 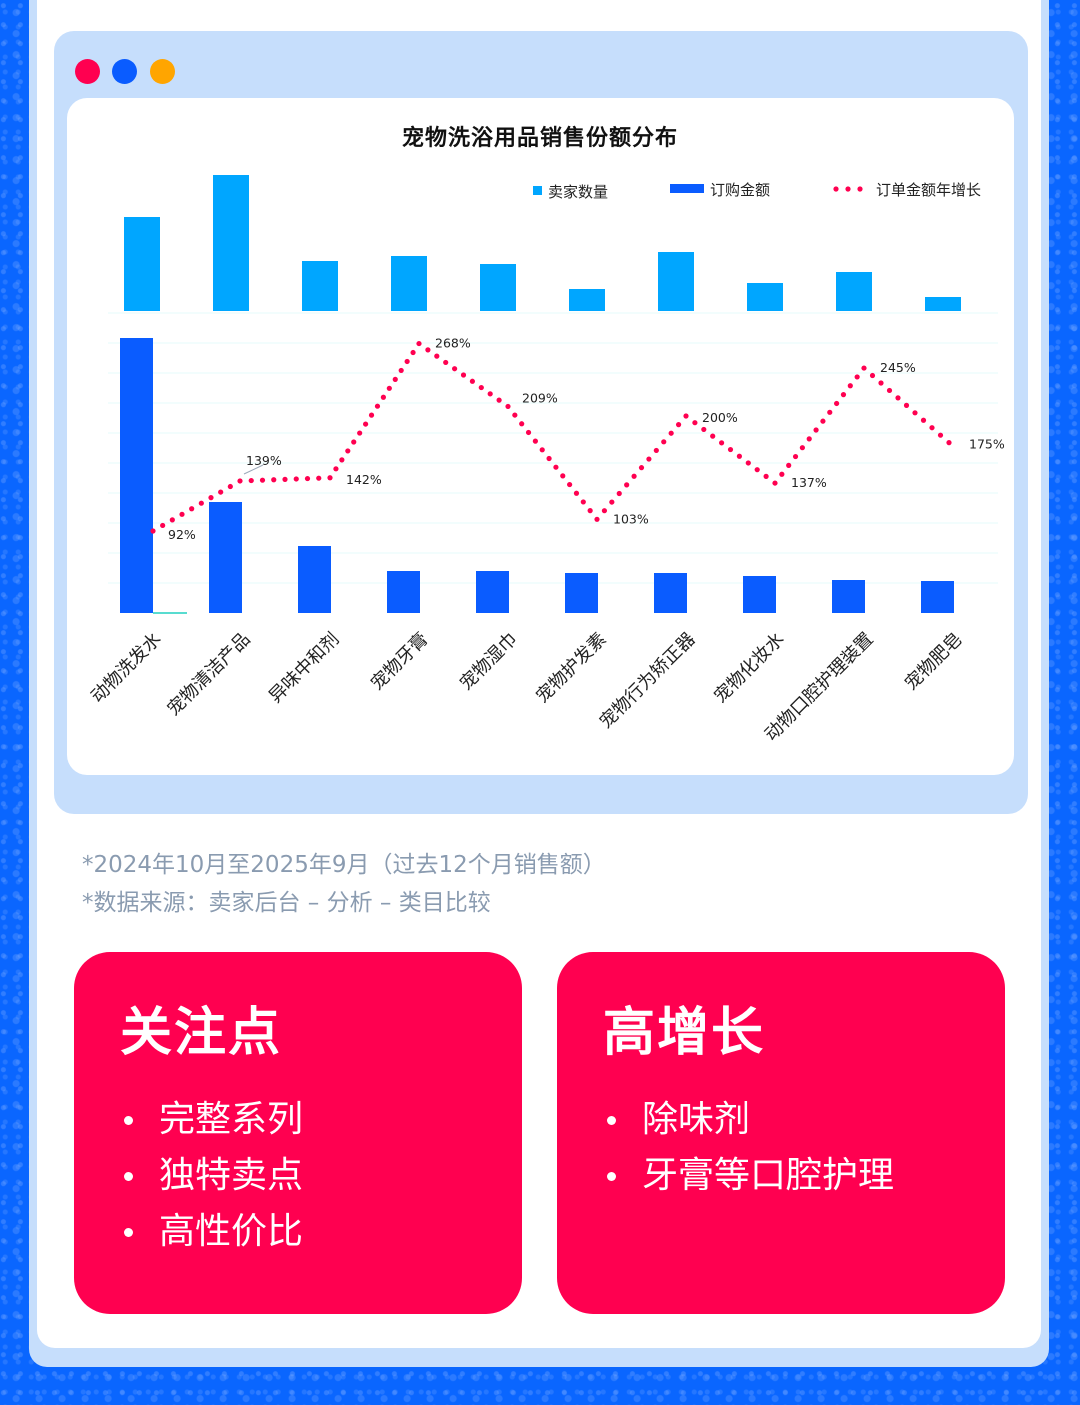 What do you see at coordinates (87, 71) in the screenshot?
I see `window-dot-red-icon` at bounding box center [87, 71].